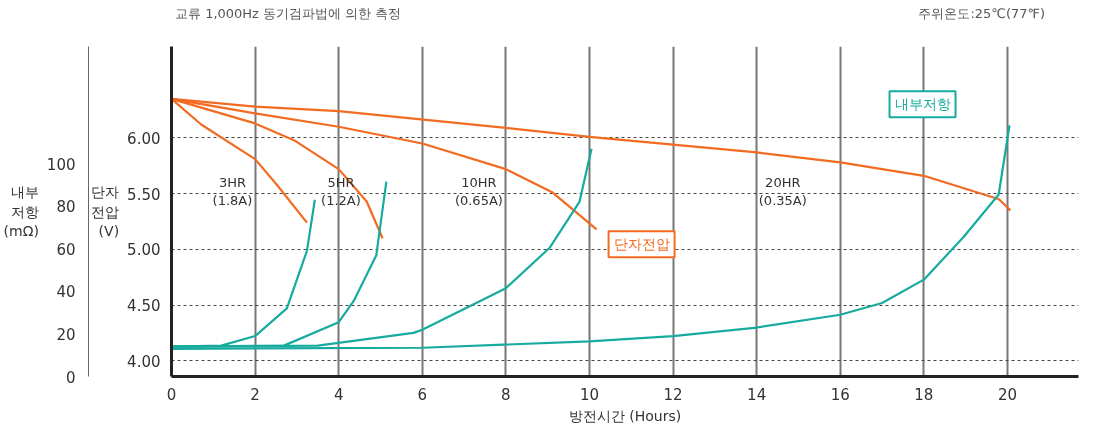 The image size is (1093, 435). I want to click on y-tick-label: 6.00, so click(144, 138).